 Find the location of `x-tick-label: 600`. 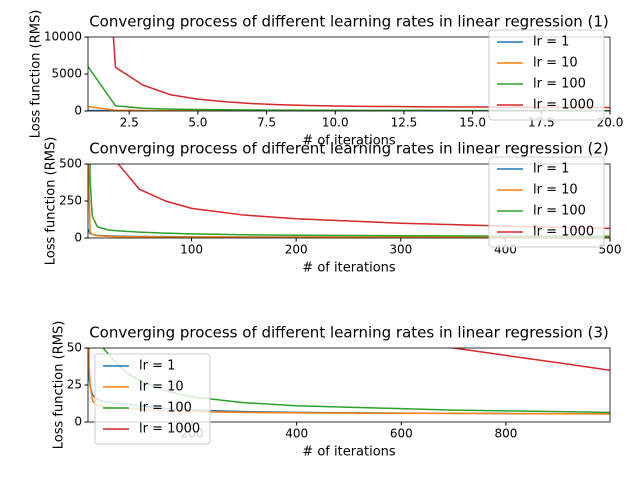

x-tick-label: 600 is located at coordinates (401, 434).